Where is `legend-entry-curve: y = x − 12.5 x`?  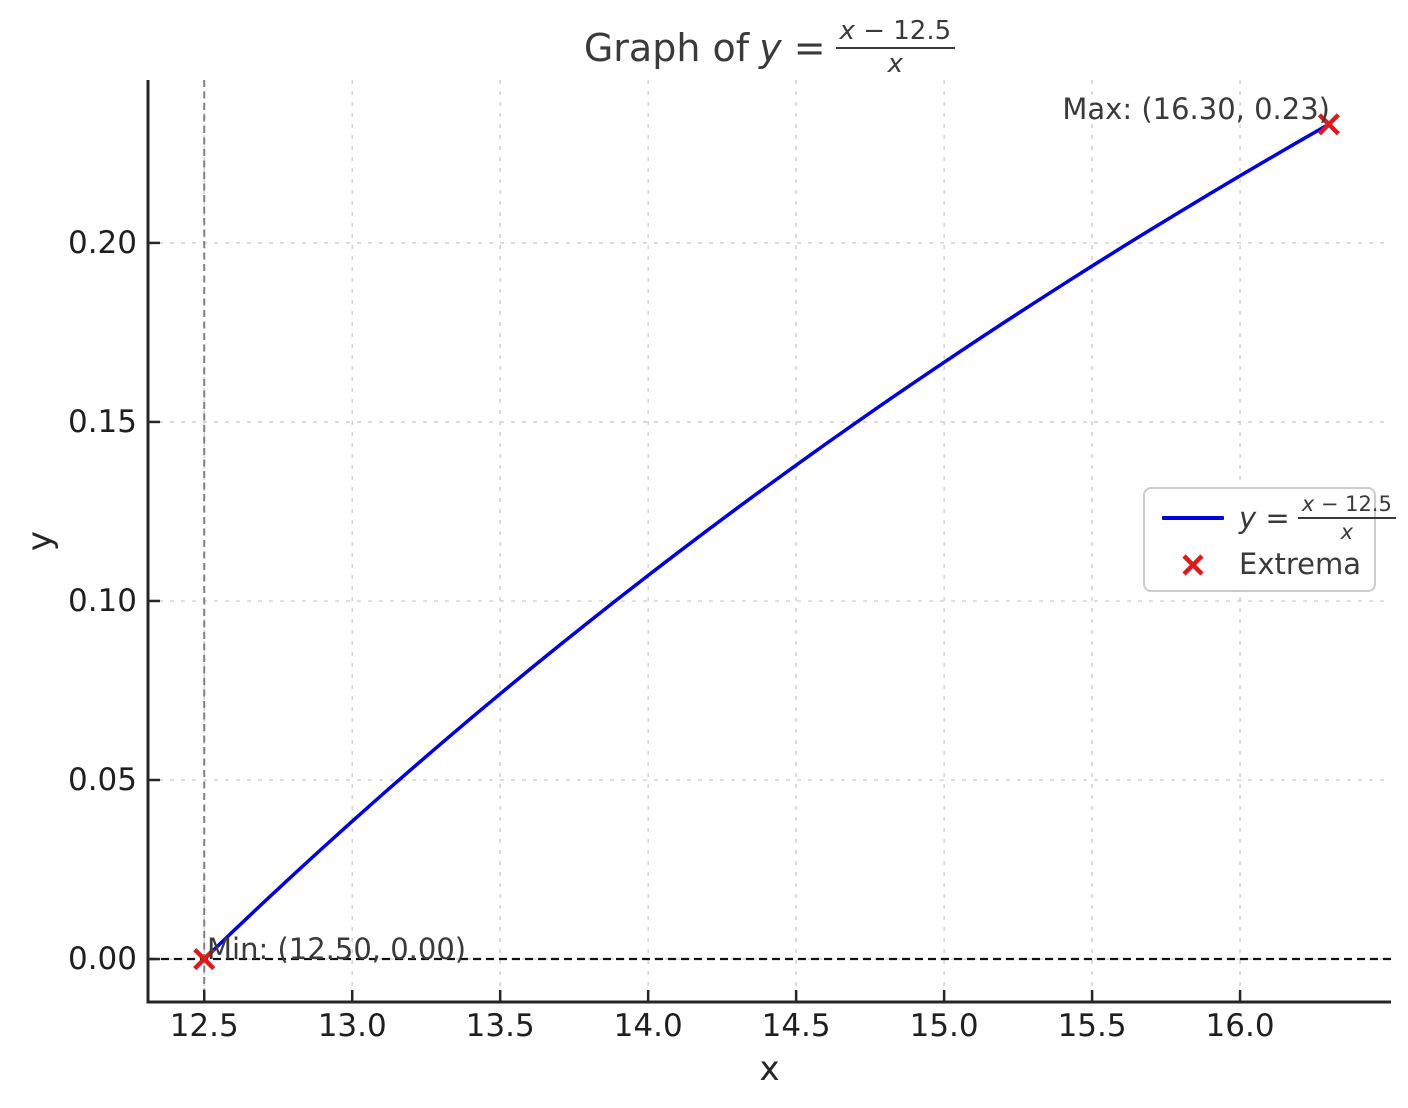
legend-entry-curve: y = x − 12.5 x is located at coordinates (1276, 518).